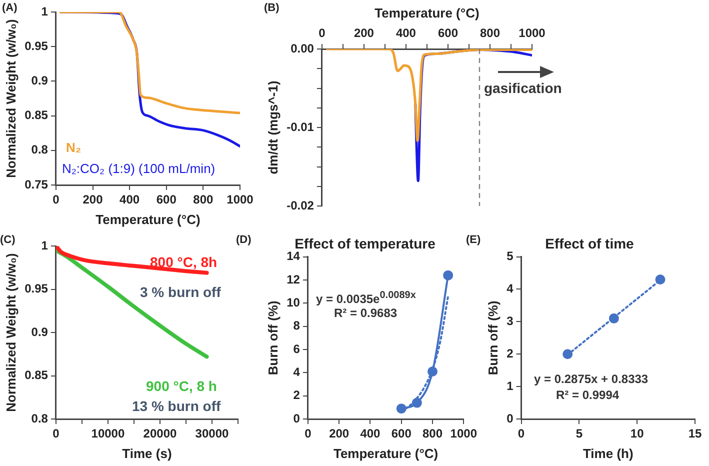 The width and height of the screenshot is (709, 466). What do you see at coordinates (523, 88) in the screenshot?
I see `annotation: gasification` at bounding box center [523, 88].